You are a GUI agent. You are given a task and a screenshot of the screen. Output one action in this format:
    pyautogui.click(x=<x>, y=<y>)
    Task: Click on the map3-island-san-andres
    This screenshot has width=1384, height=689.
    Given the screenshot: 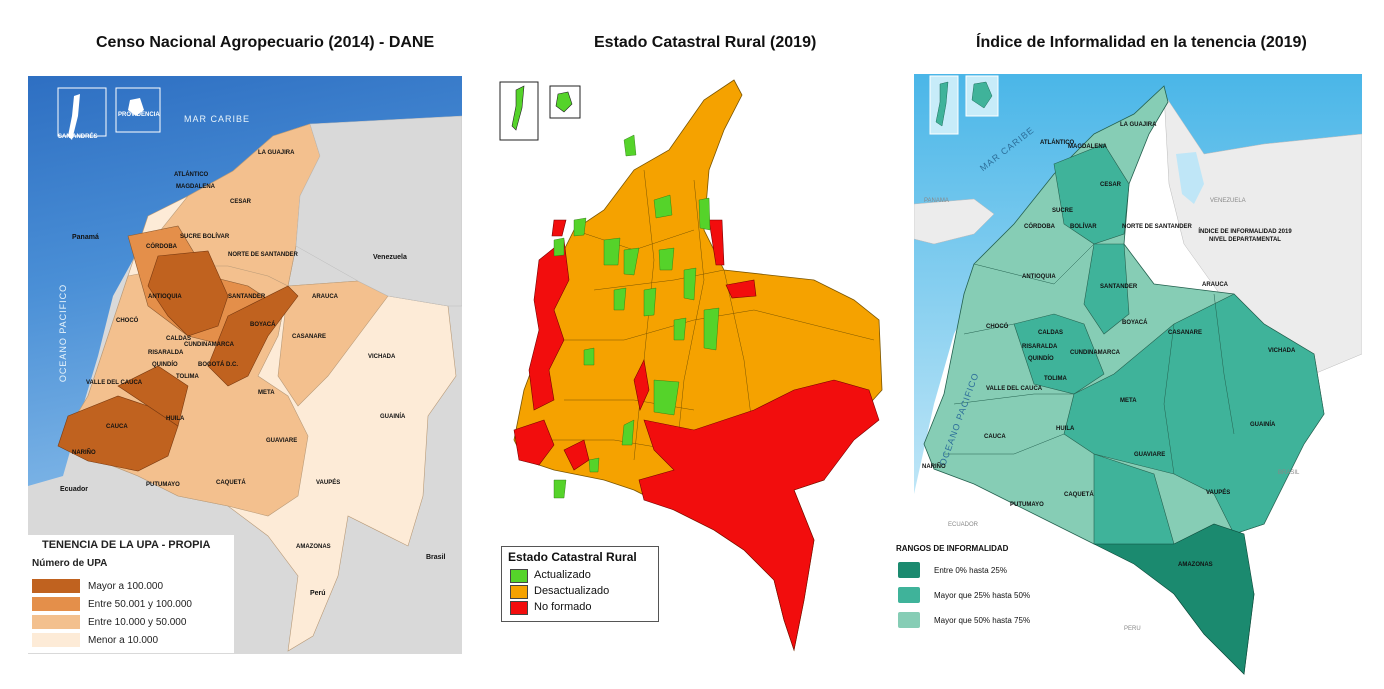 What is the action you would take?
    pyautogui.click(x=942, y=104)
    